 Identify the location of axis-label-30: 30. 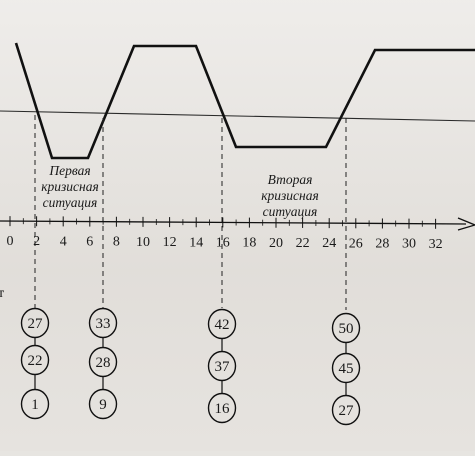
(409, 244).